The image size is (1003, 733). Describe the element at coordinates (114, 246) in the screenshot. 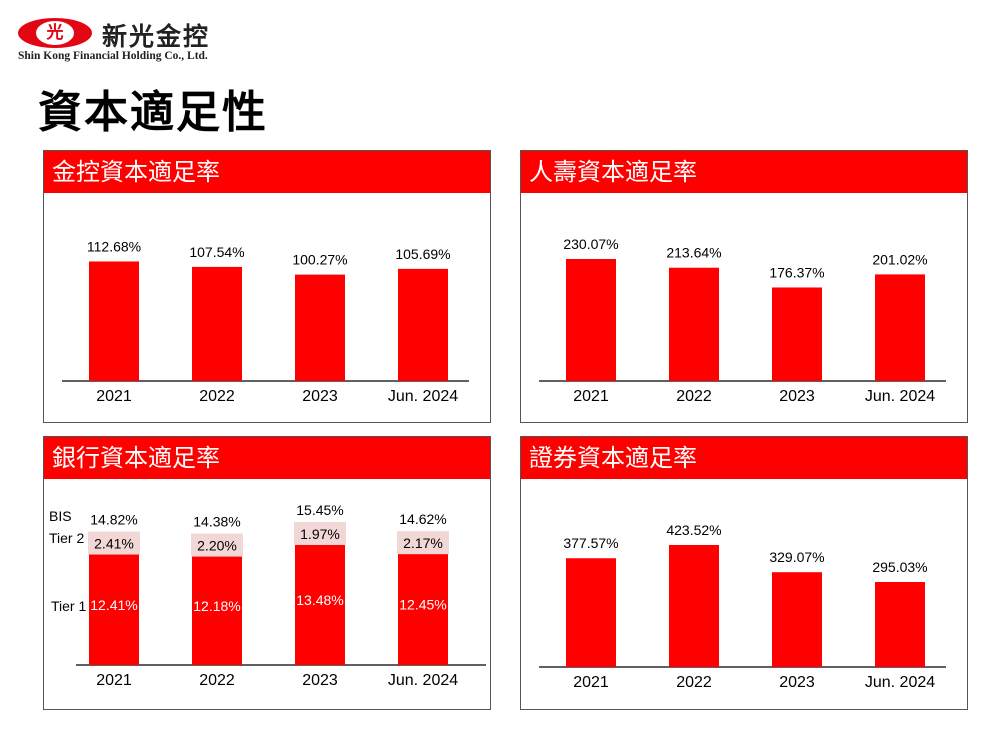

I see `data-label: 112.68%` at that location.